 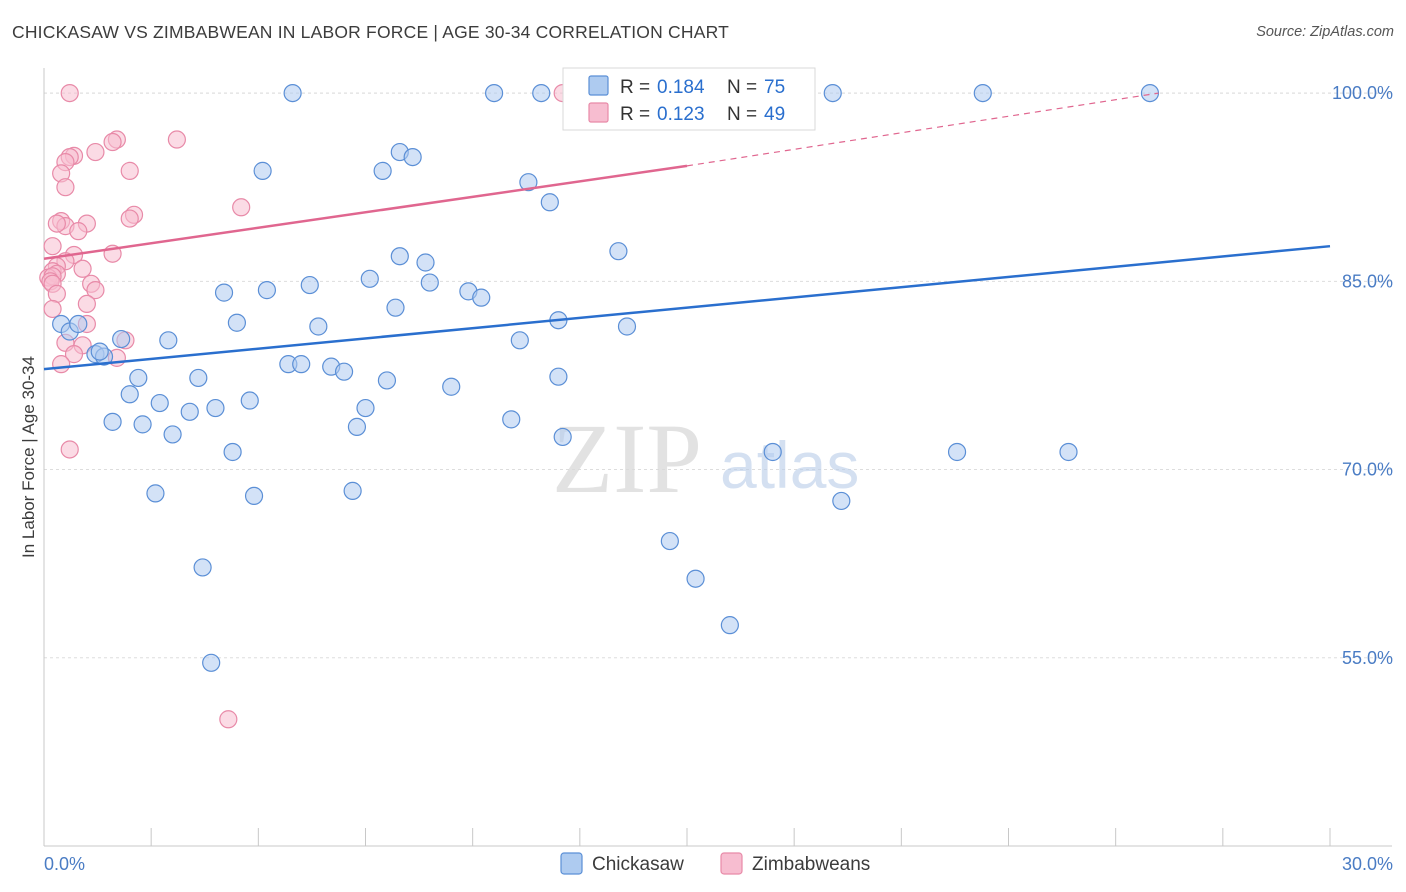 What do you see at coordinates (635, 87) in the screenshot?
I see `legend-r-label-chickasaw: R =` at bounding box center [635, 87].